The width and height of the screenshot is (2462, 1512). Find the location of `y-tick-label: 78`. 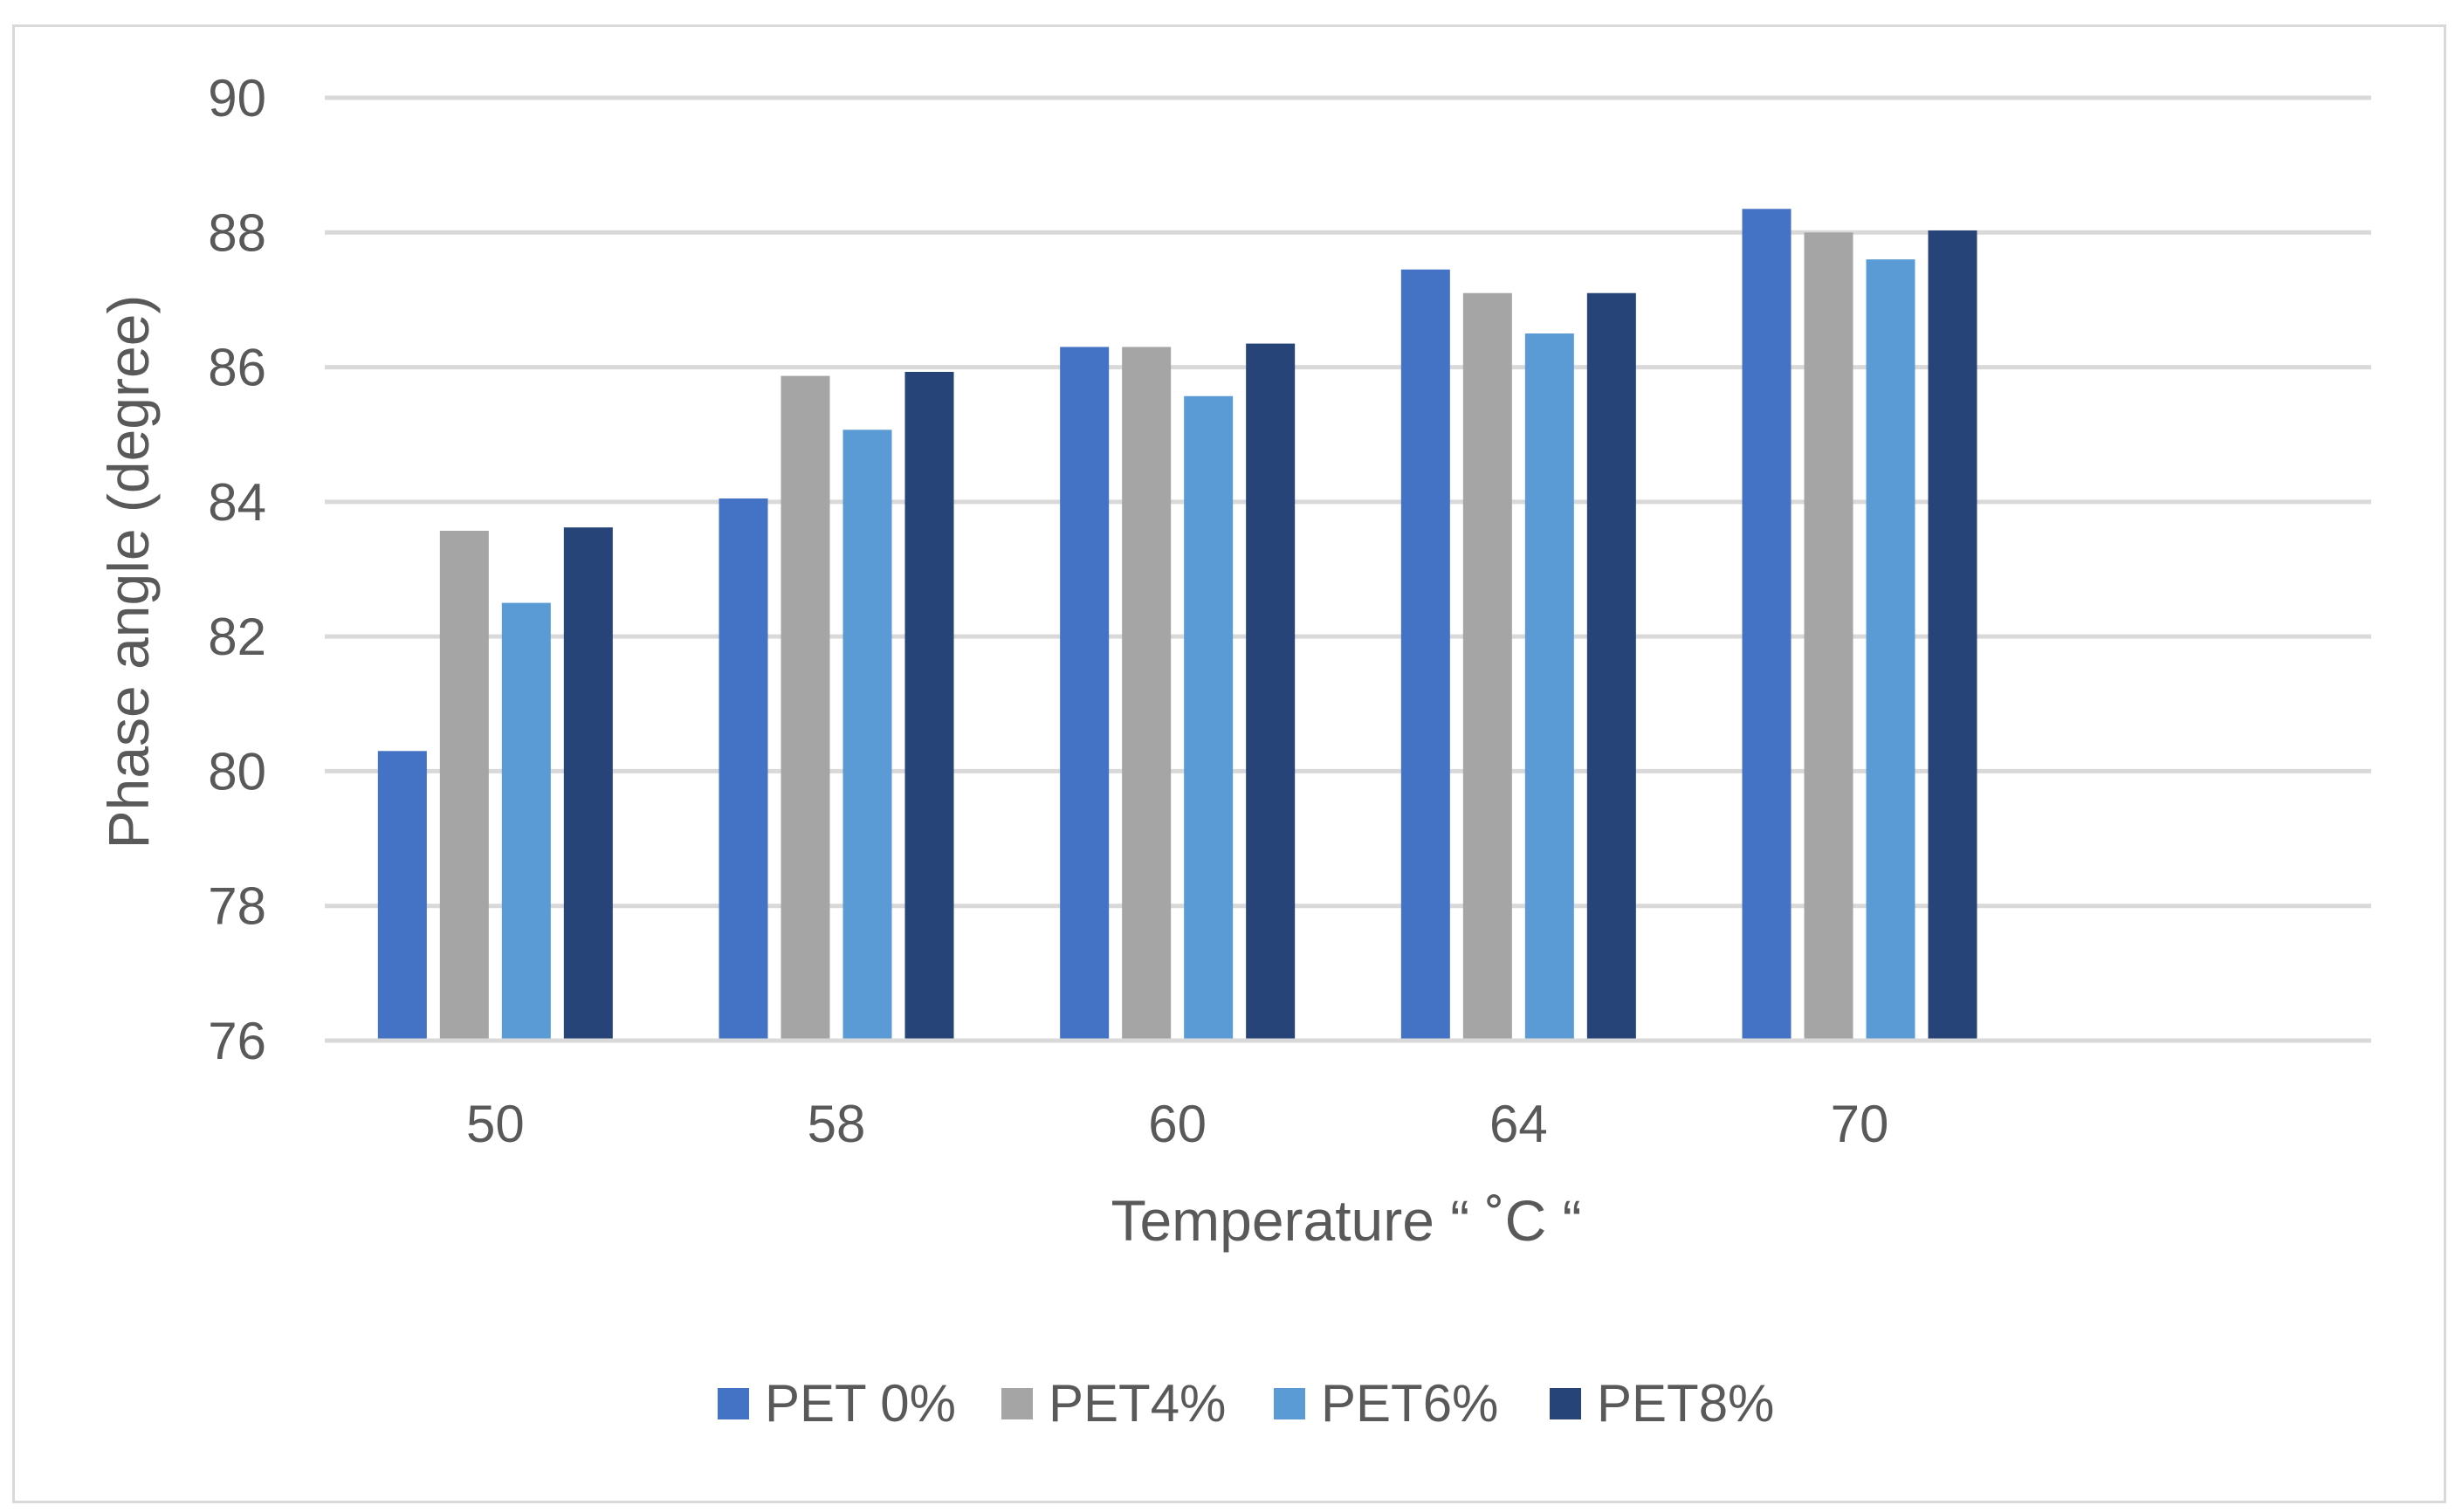

y-tick-label: 78 is located at coordinates (237, 907).